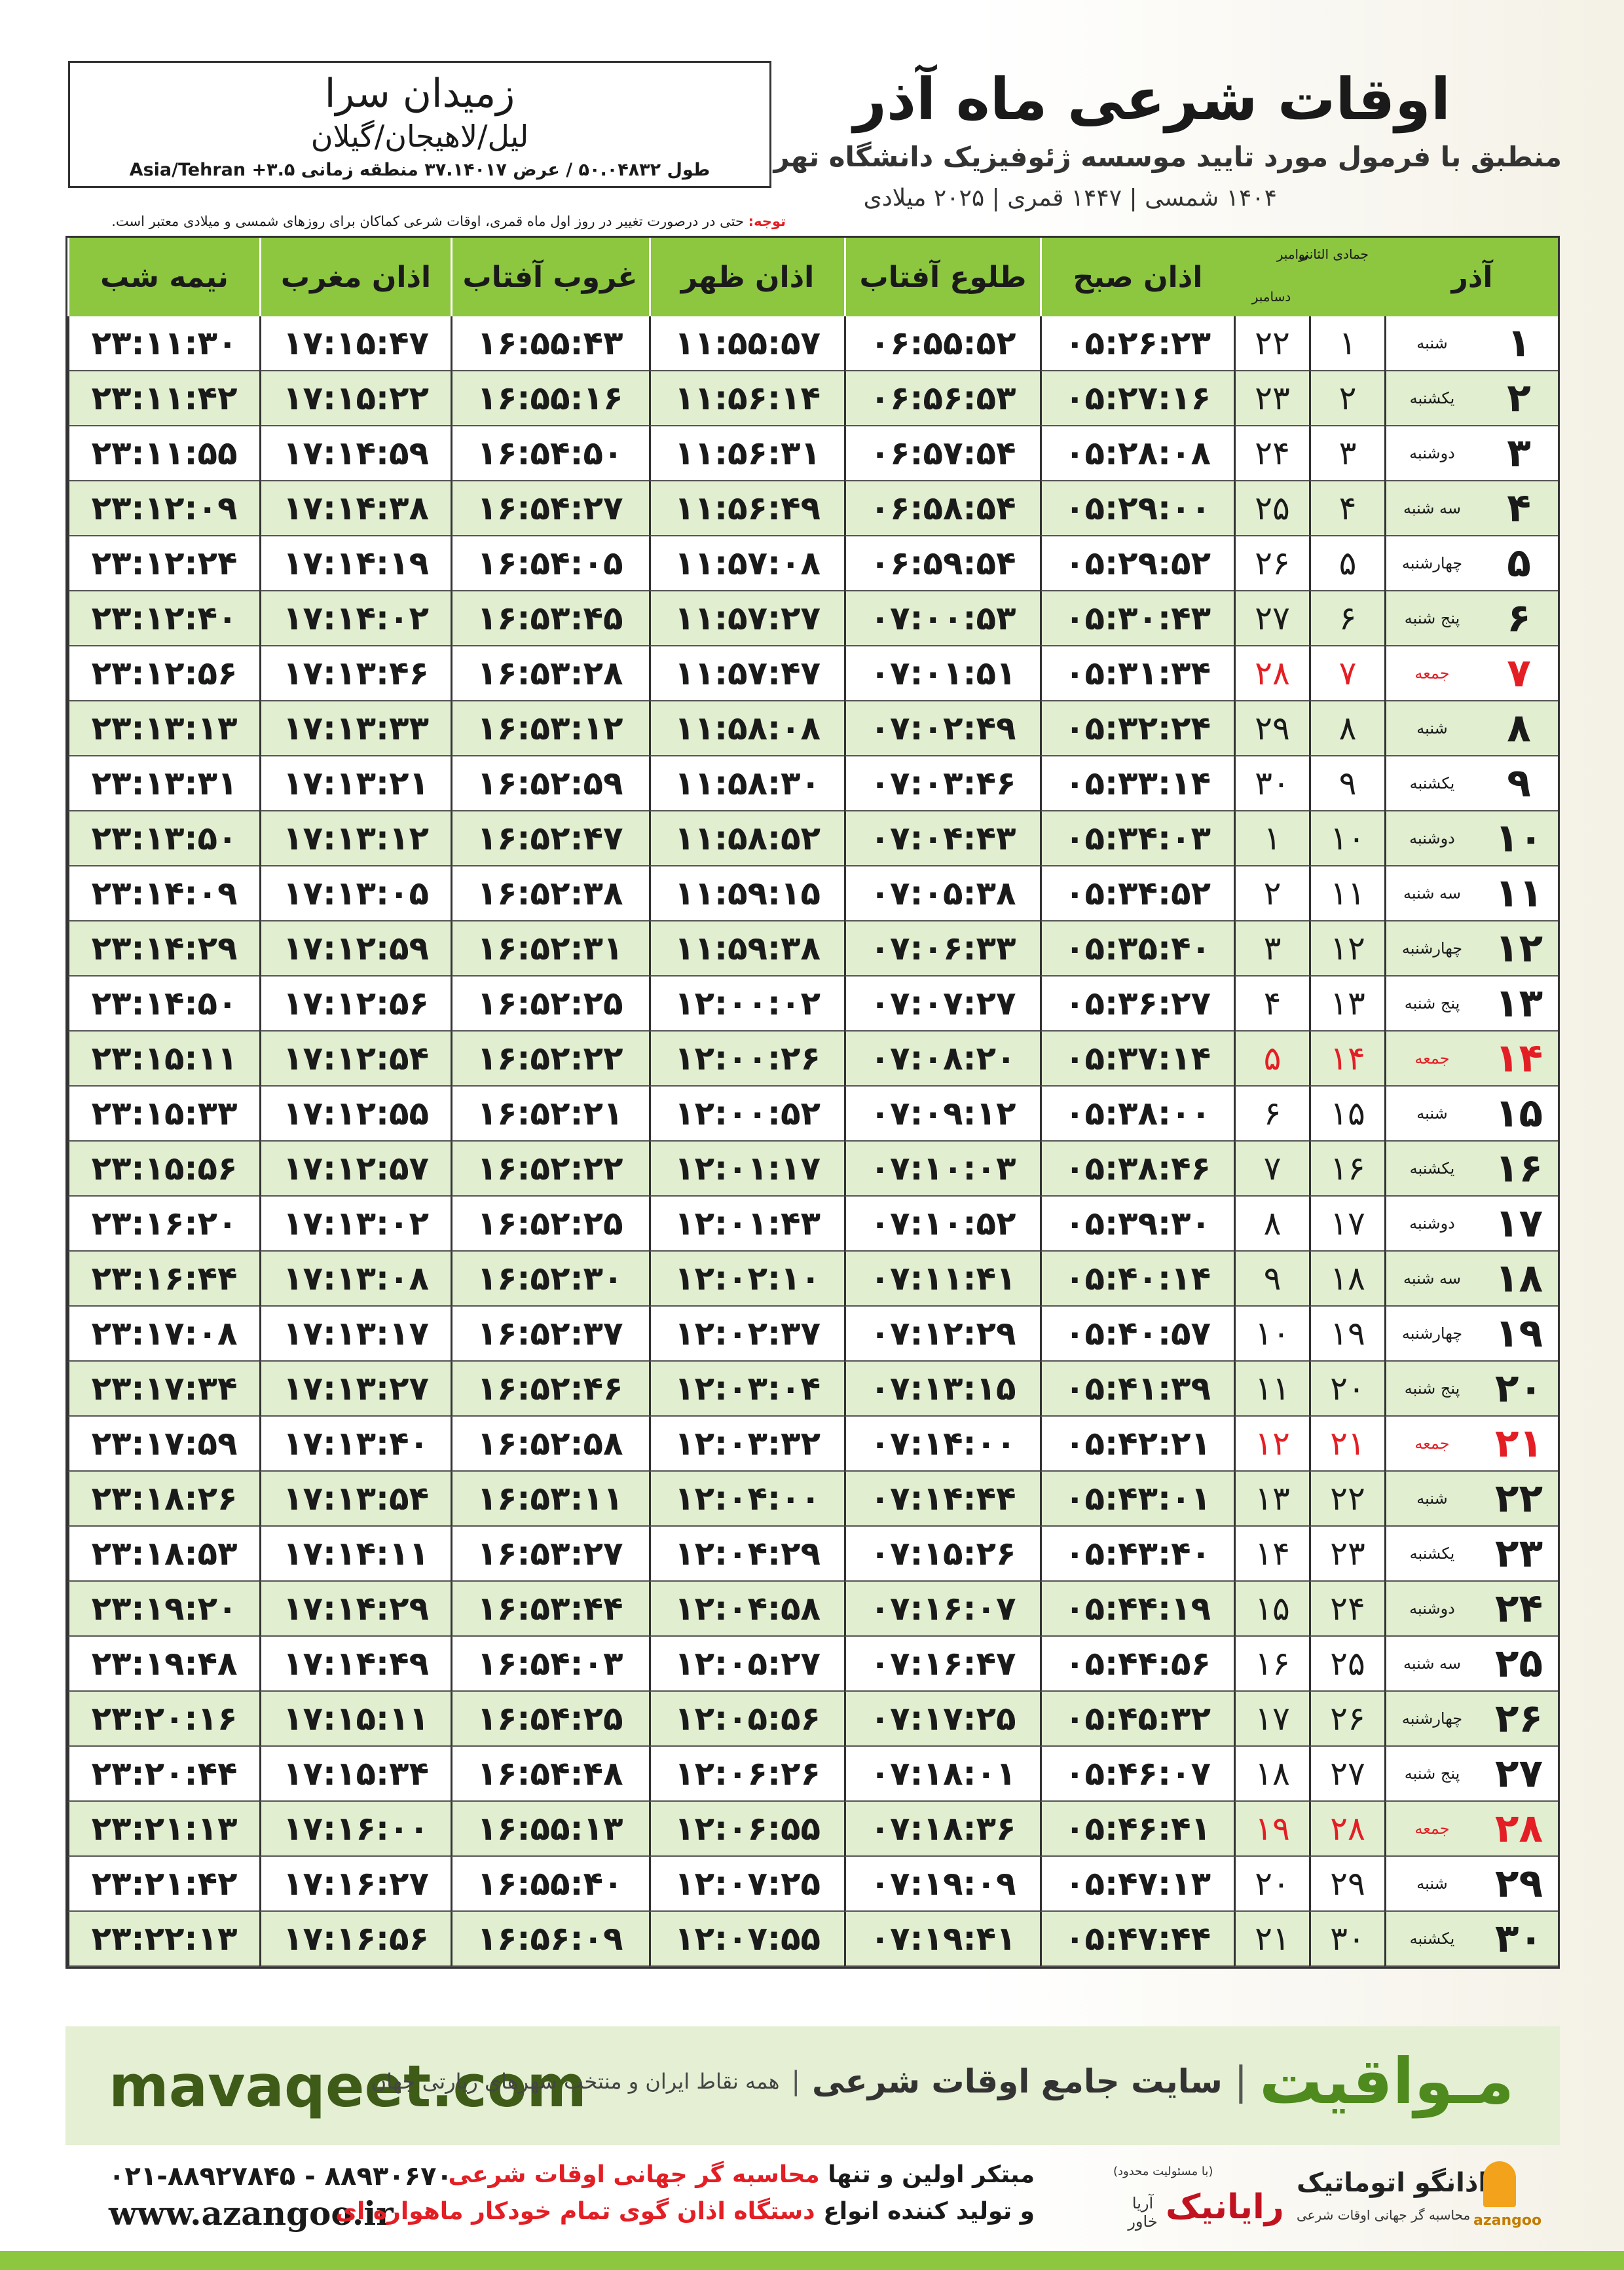  Describe the element at coordinates (942, 1939) in the screenshot. I see `prayer-time: ۰۷:۱۹:۴۱` at that location.